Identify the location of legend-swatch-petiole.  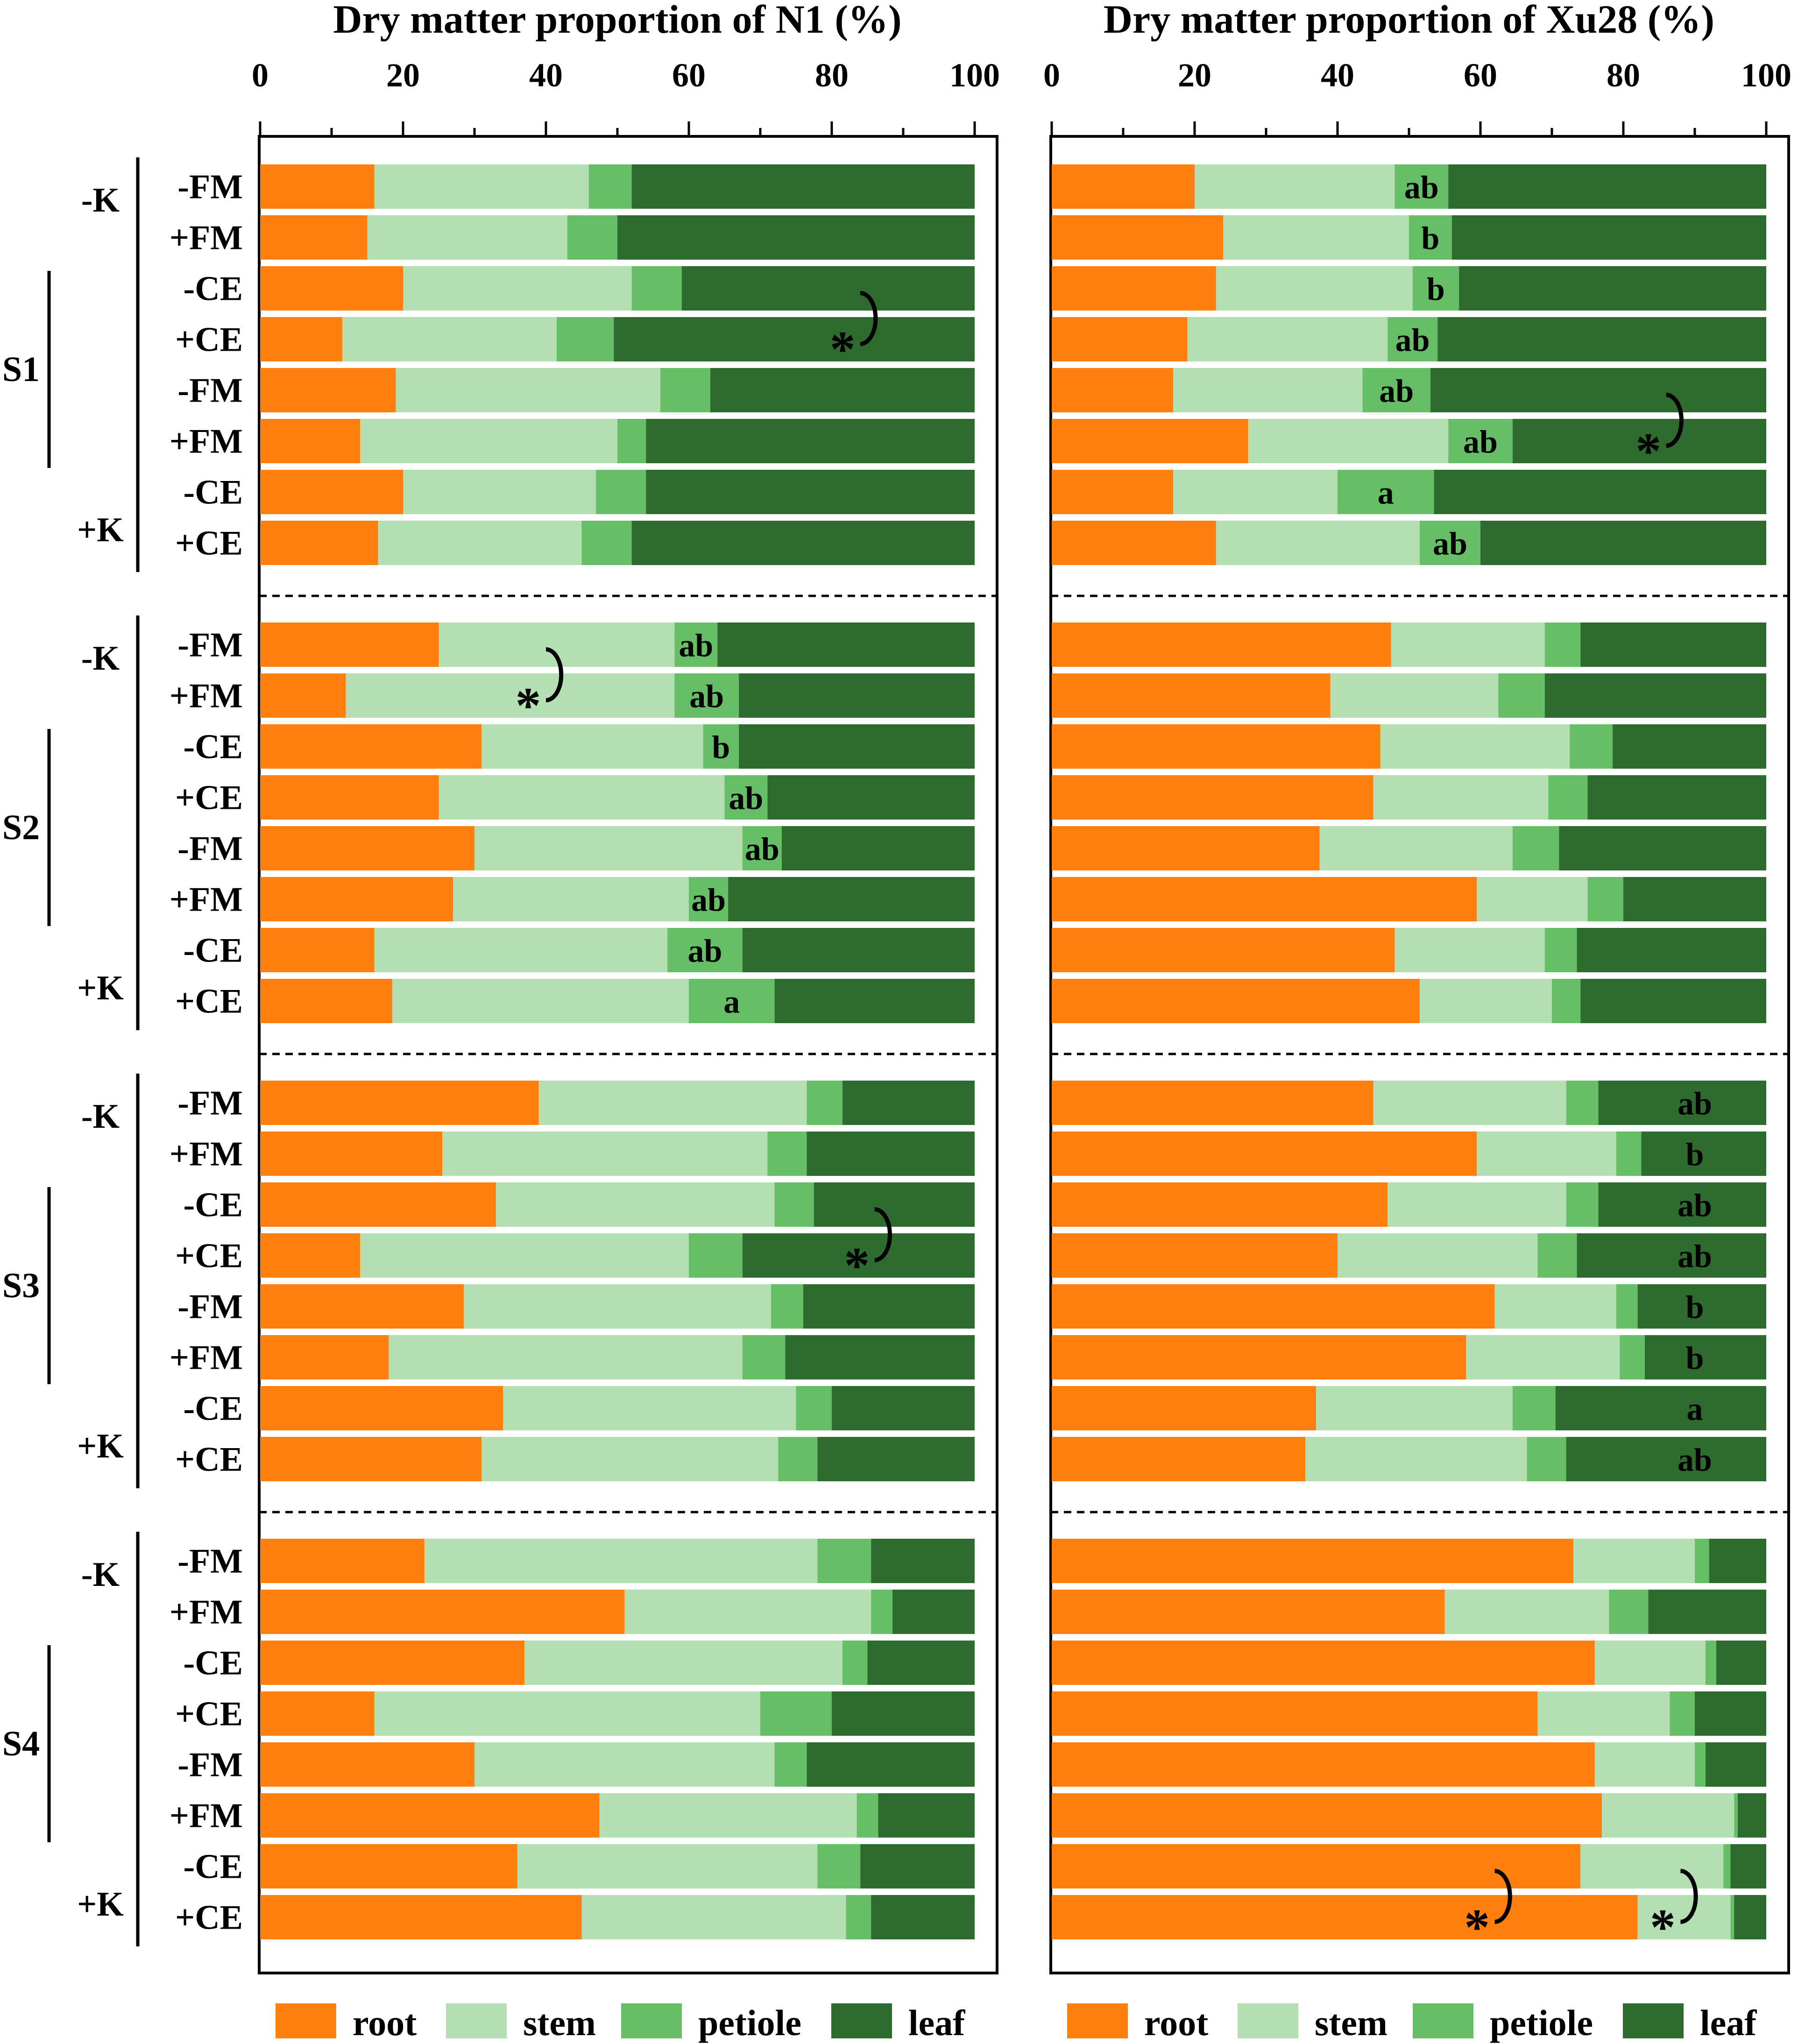
(1443, 2021).